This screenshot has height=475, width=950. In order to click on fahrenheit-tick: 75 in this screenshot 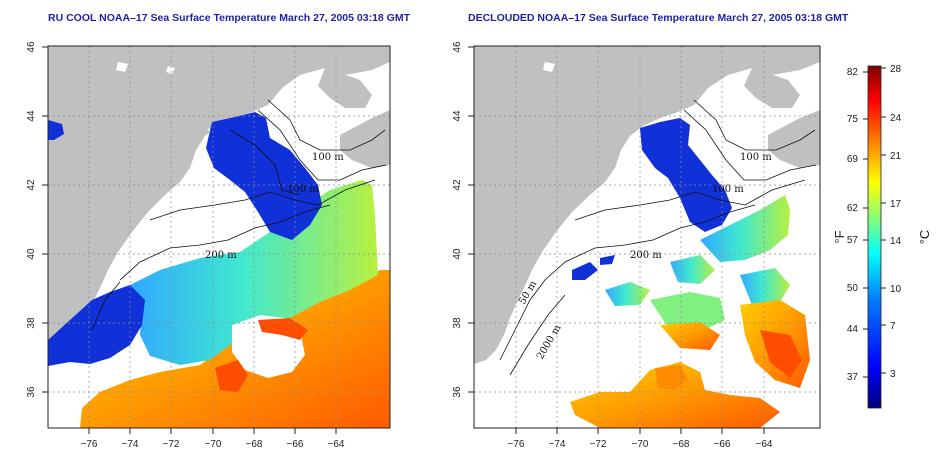, I will do `click(853, 119)`.